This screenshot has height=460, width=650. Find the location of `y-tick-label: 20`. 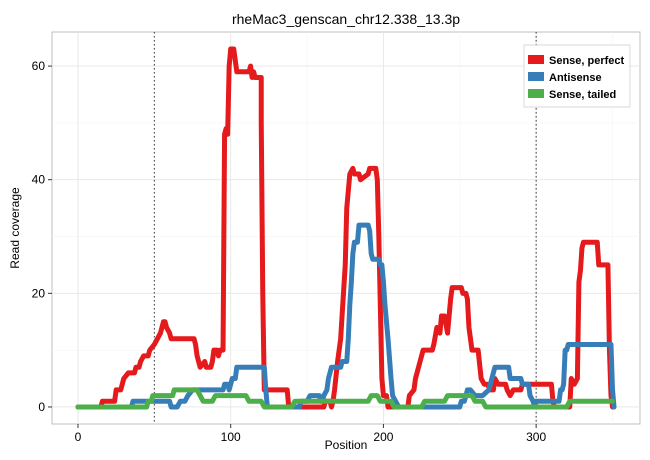

y-tick-label: 20 is located at coordinates (39, 293).